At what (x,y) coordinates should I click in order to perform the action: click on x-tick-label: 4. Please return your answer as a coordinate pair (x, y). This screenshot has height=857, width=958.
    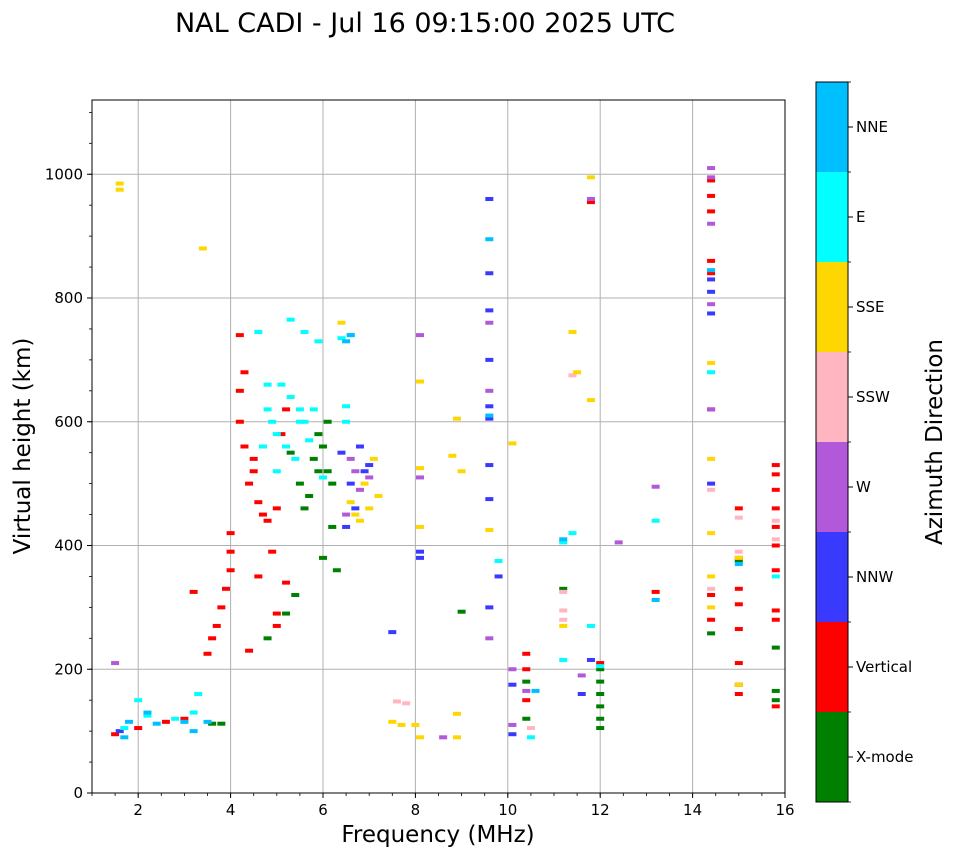
    Looking at the image, I should click on (231, 810).